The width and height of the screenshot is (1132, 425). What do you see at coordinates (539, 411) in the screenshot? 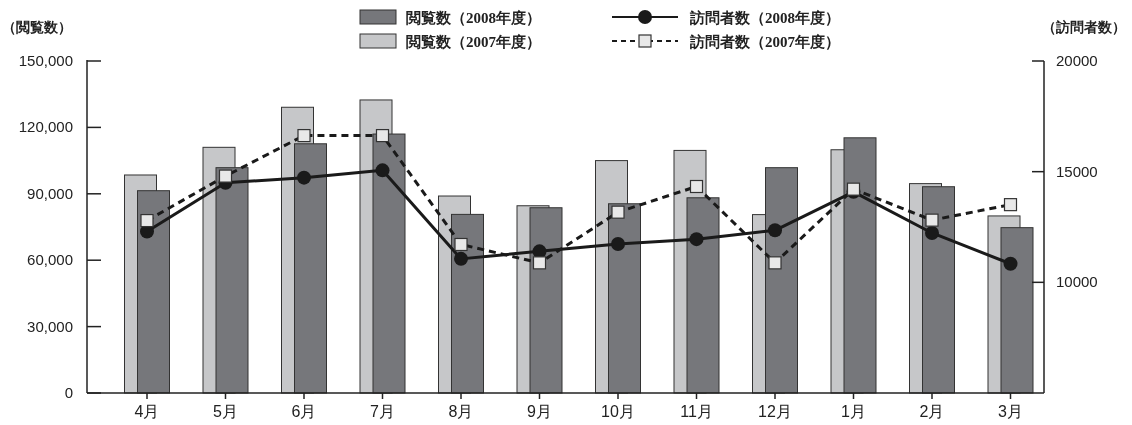
I see `x-tick-label: 9月` at bounding box center [539, 411].